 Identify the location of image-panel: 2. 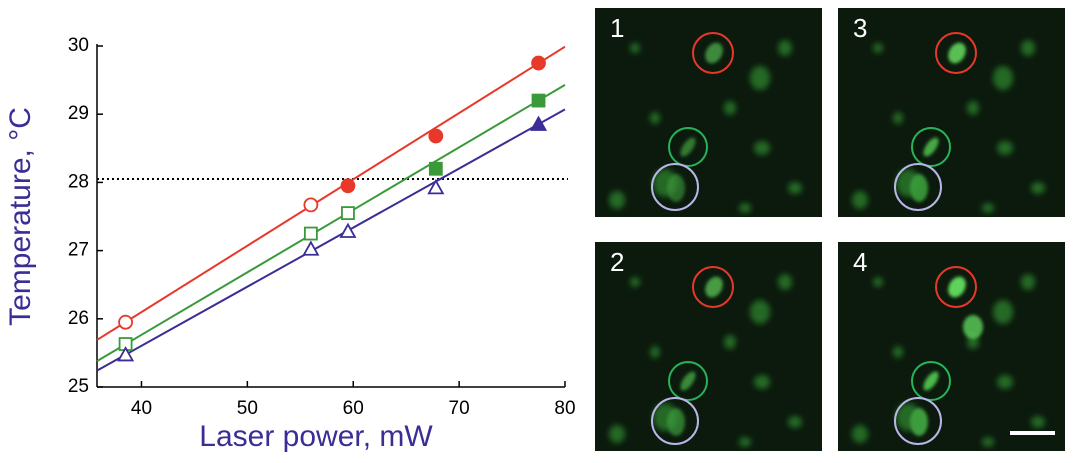
(708, 346).